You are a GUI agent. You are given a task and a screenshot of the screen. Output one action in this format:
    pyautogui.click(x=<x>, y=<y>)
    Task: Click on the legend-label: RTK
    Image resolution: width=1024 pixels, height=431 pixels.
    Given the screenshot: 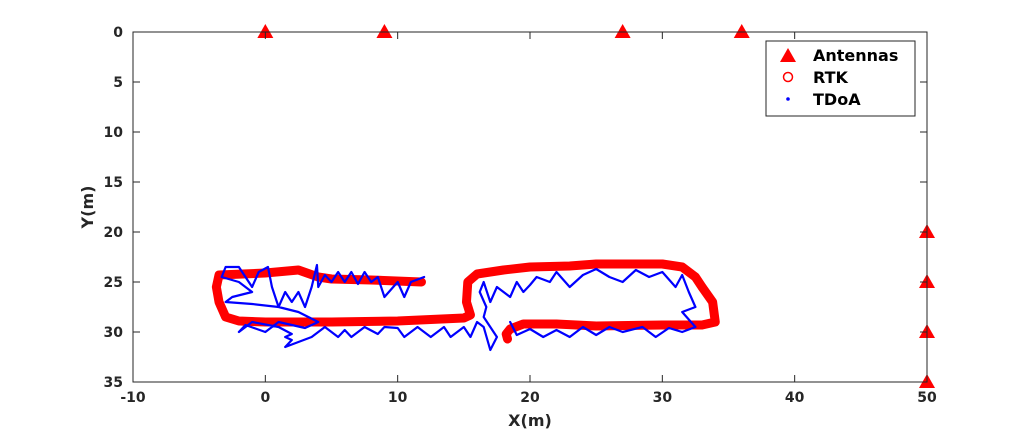 What is the action you would take?
    pyautogui.click(x=831, y=77)
    